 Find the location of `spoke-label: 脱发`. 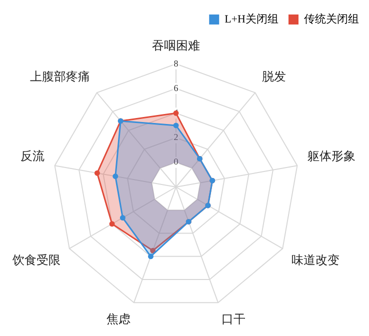

spoke-label: 脱发 is located at coordinates (274, 77).